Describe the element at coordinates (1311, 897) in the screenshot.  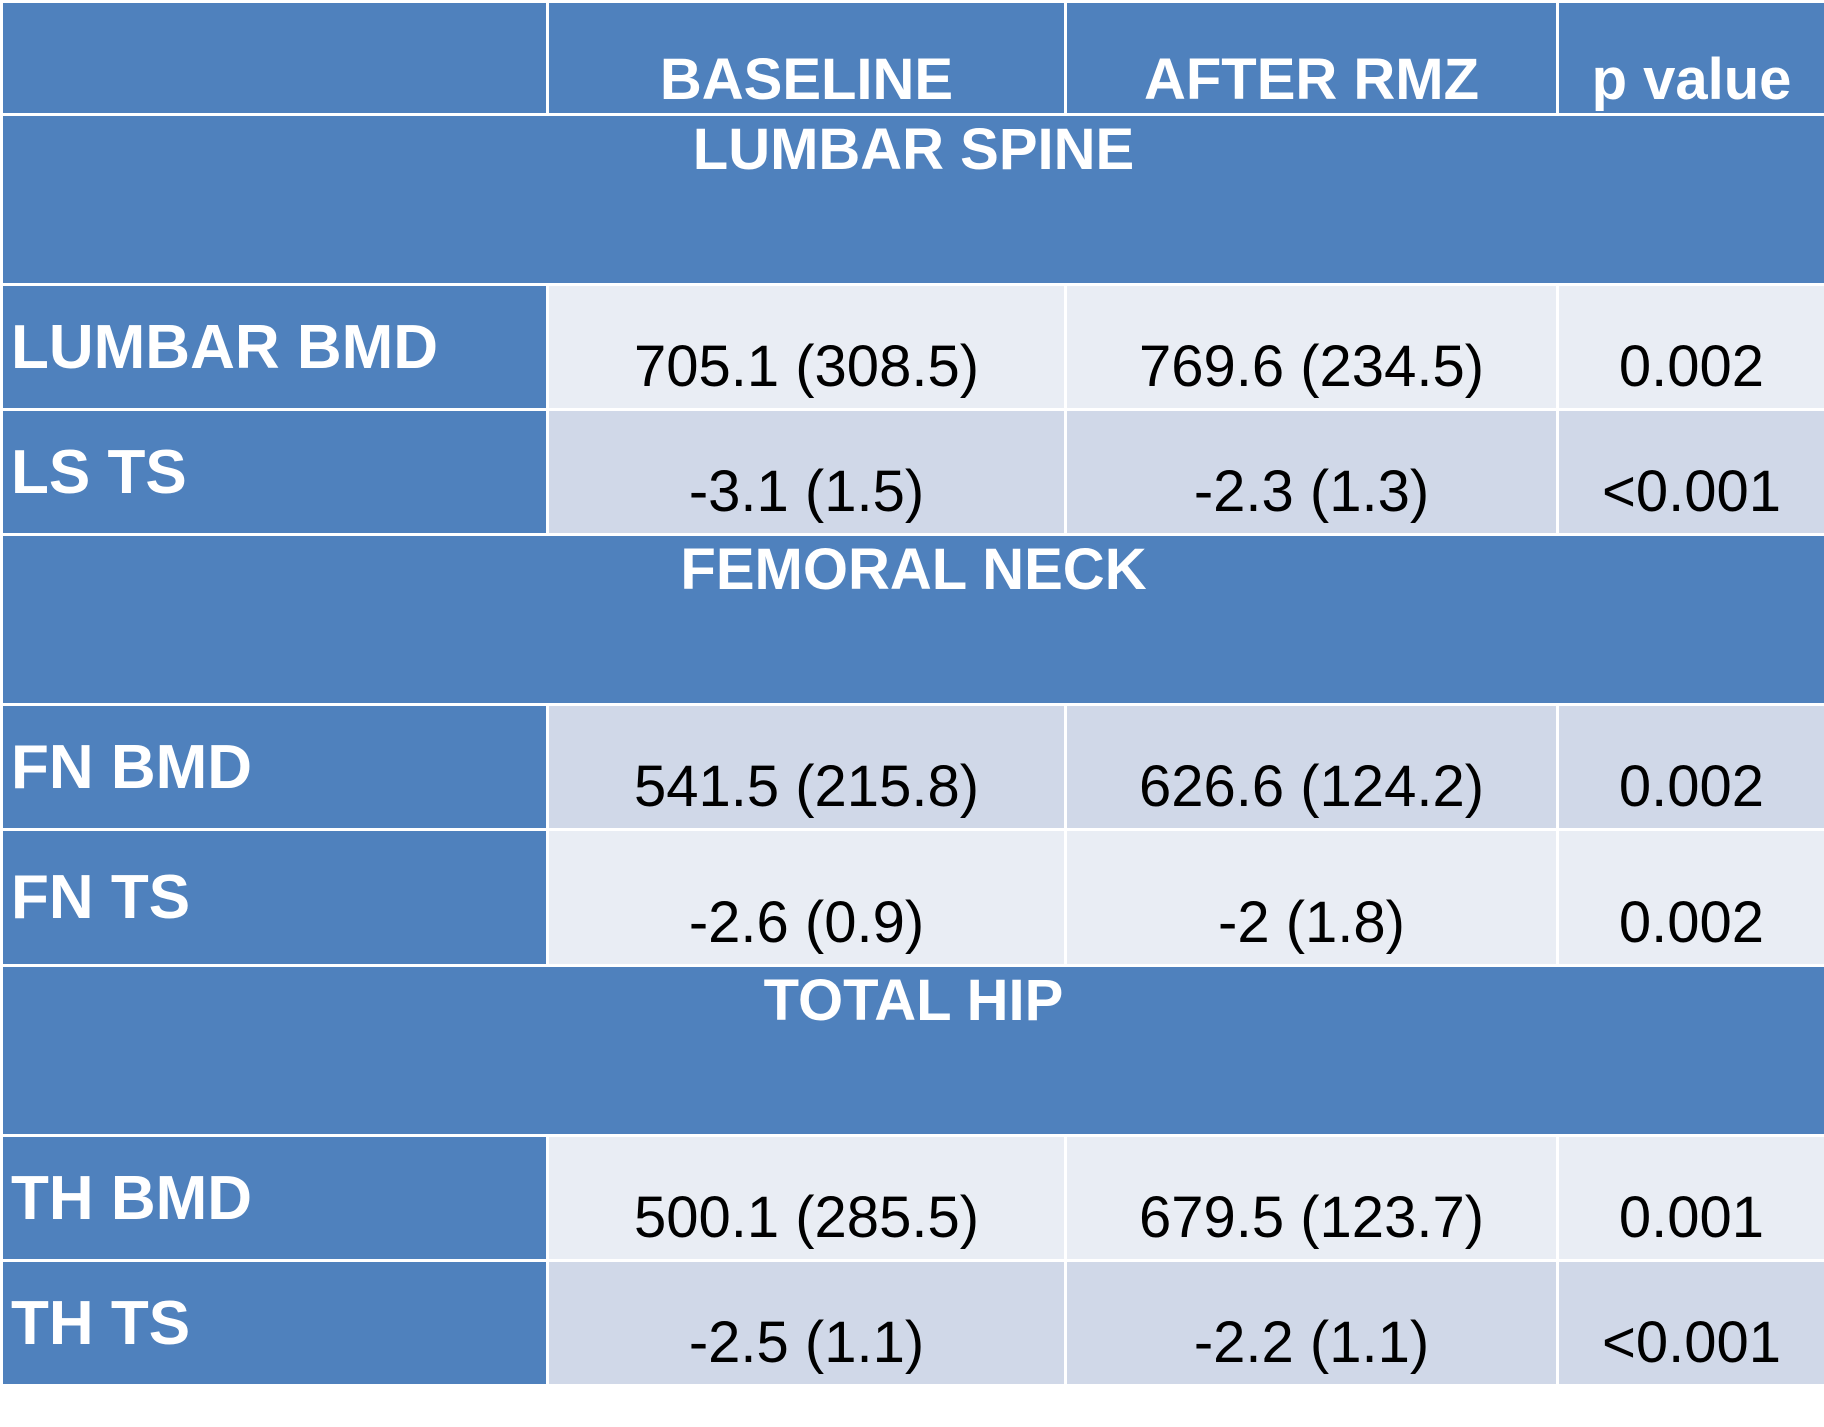
I see `after-rmz-value: -2 (1.8)` at that location.